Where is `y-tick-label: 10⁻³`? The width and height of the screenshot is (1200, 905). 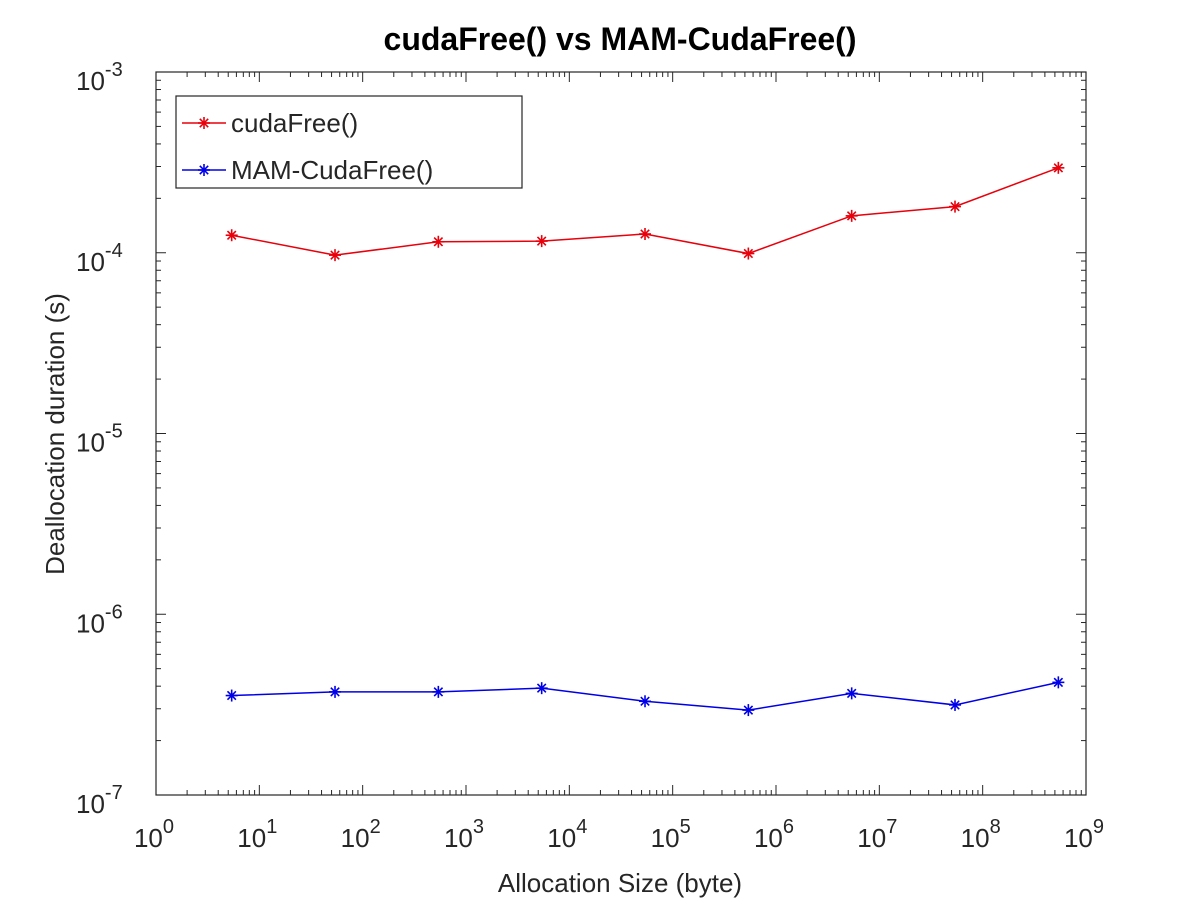
y-tick-label: 10⁻³ is located at coordinates (99, 77).